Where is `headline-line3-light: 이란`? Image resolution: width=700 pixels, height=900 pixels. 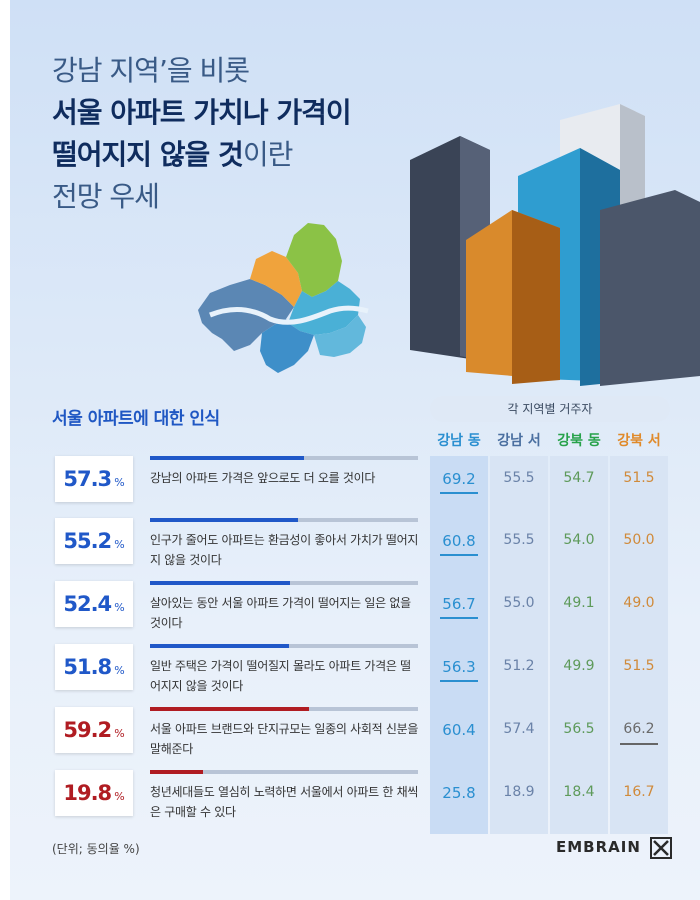 headline-line3-light: 이란 is located at coordinates (268, 154).